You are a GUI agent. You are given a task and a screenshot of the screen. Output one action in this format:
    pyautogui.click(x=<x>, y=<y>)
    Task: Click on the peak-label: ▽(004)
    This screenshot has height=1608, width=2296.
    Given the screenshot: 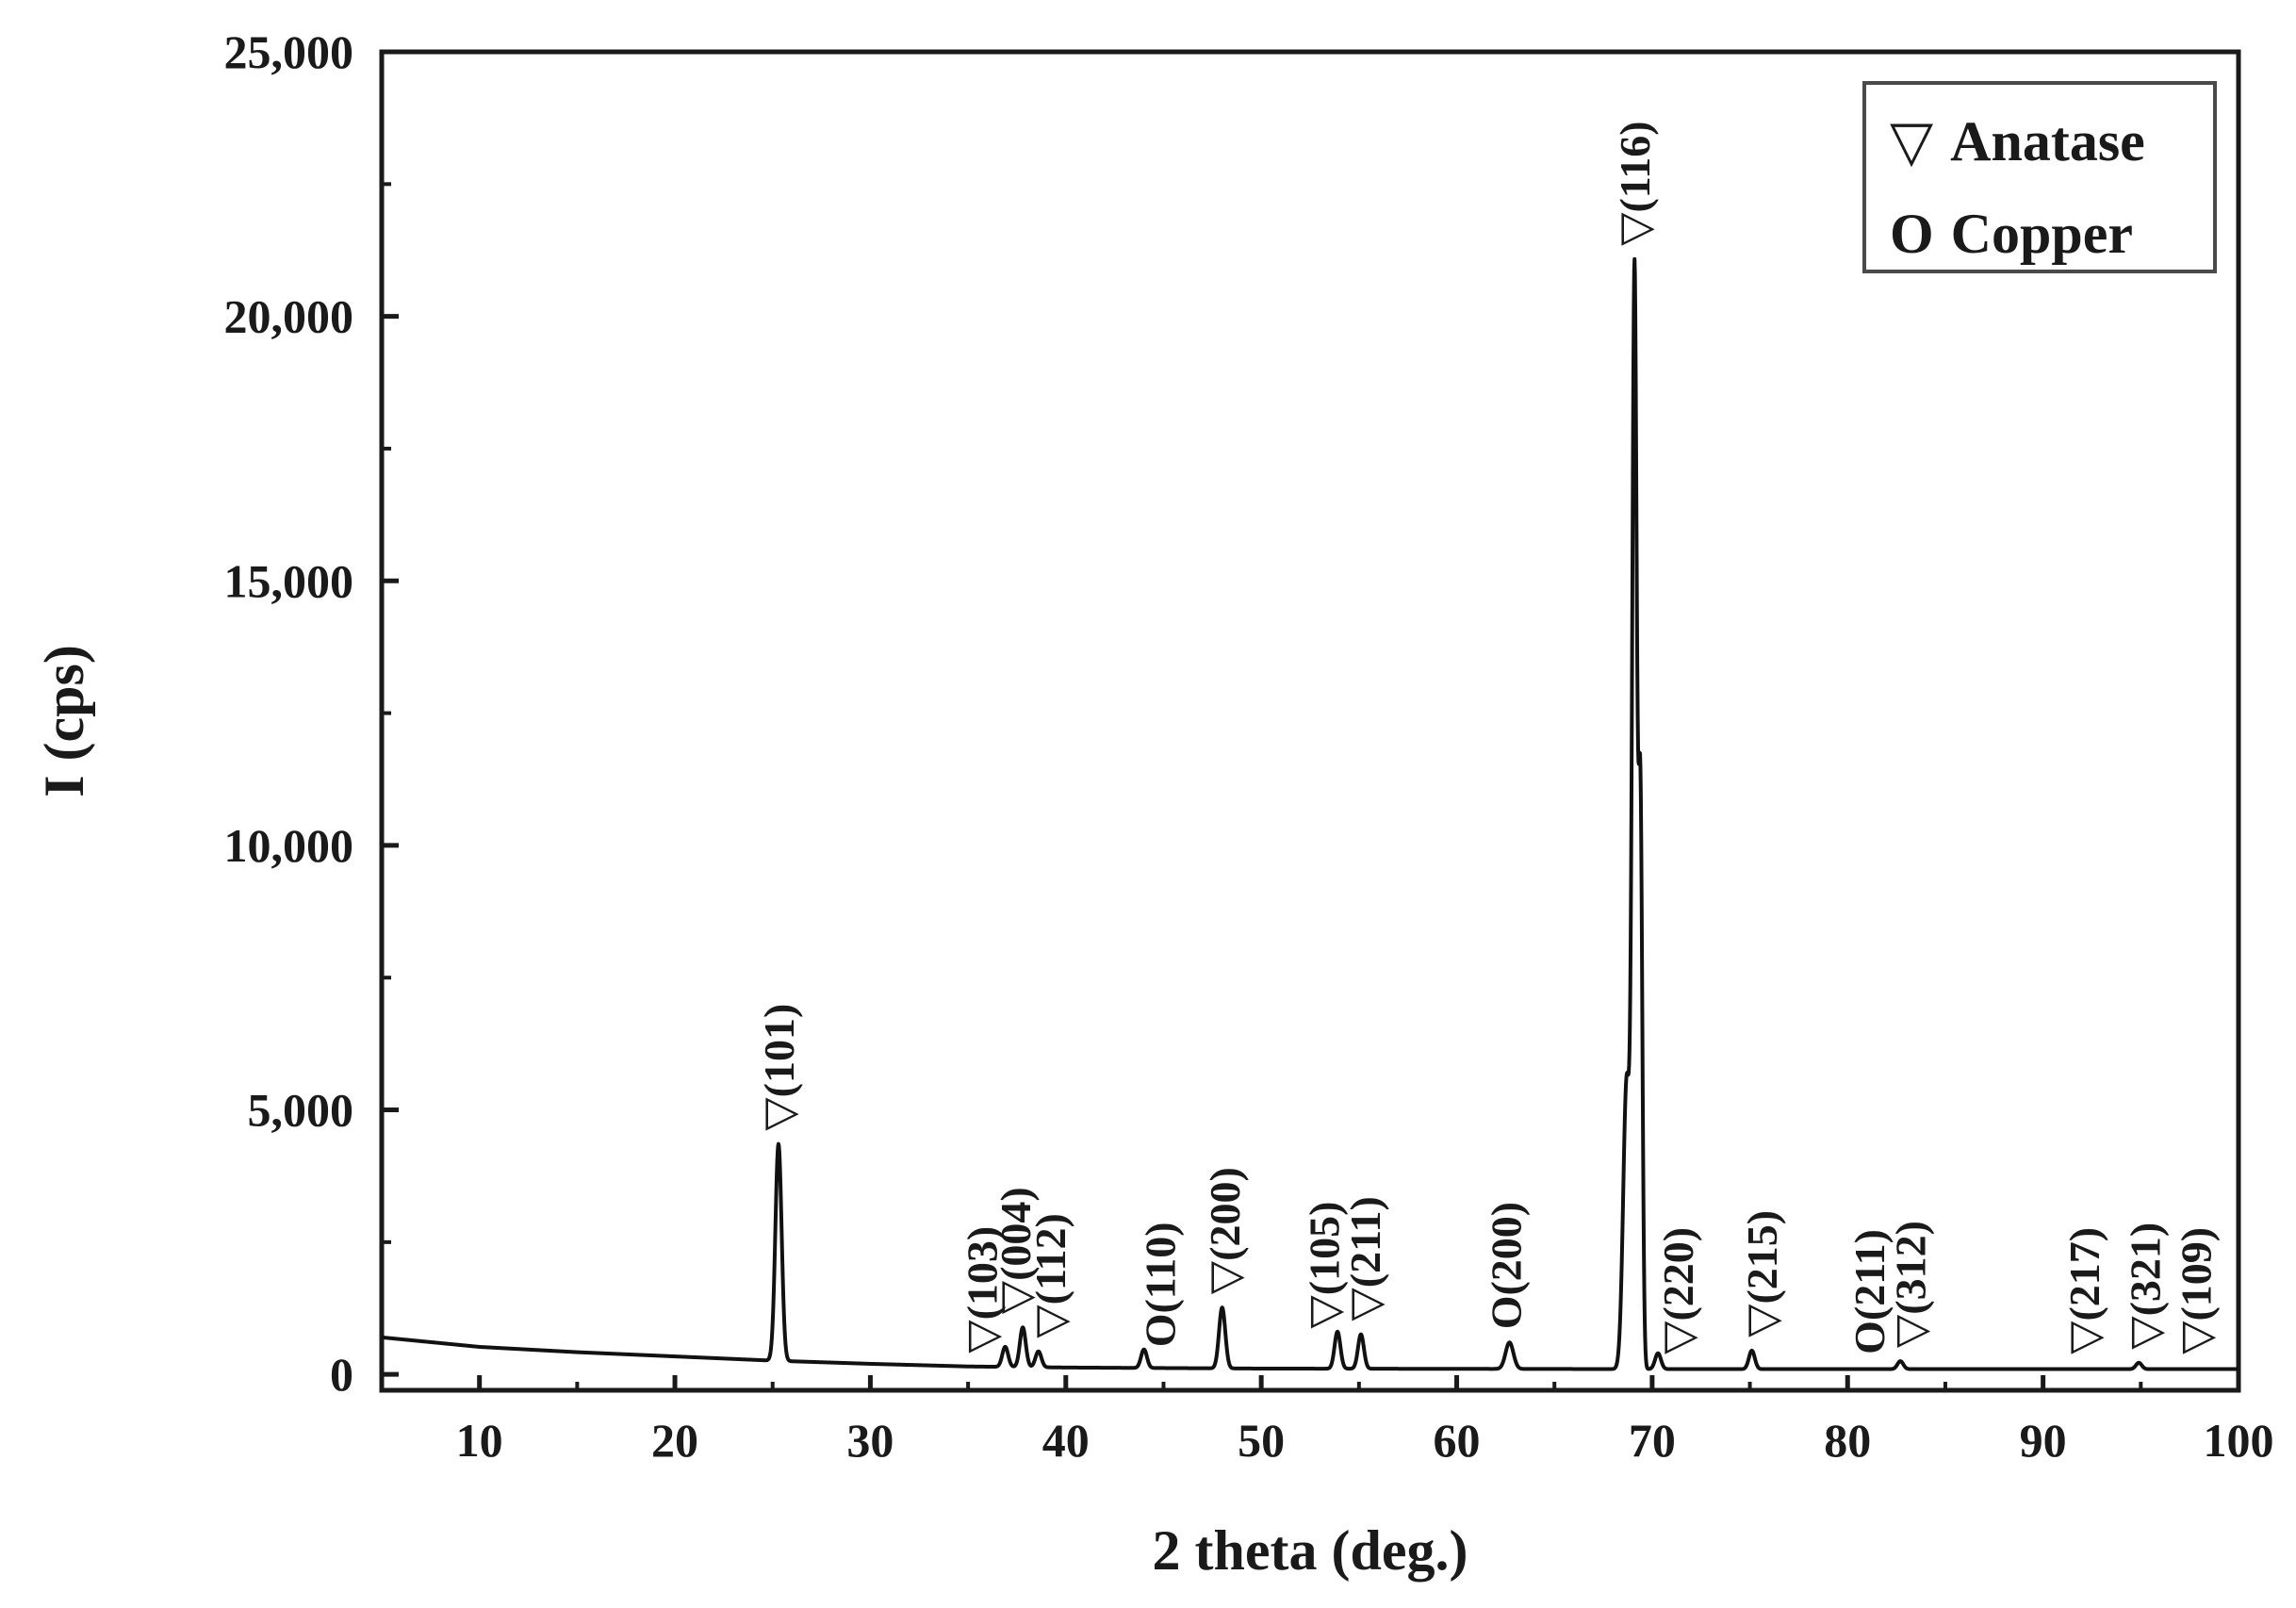 What is the action you would take?
    pyautogui.click(x=1016, y=1250)
    